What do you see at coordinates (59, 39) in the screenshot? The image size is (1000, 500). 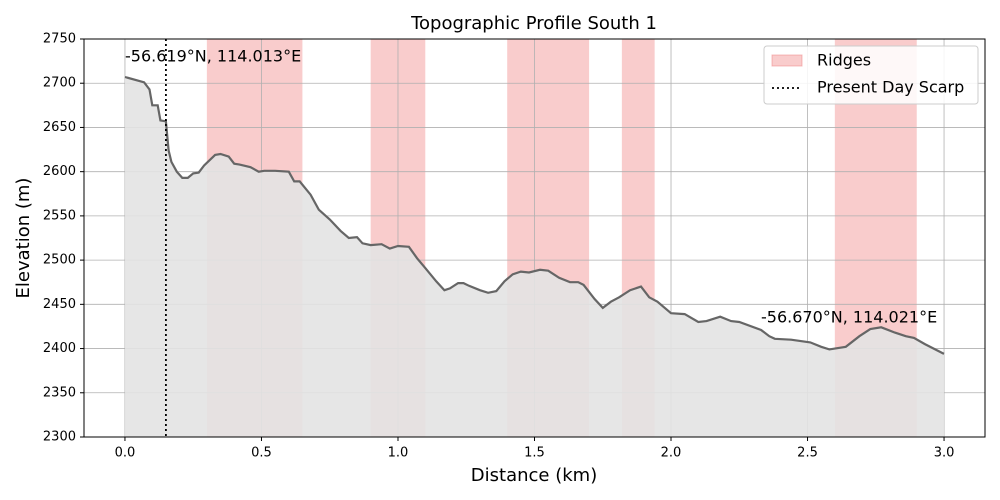 I see `y-tick-label: 2750` at bounding box center [59, 39].